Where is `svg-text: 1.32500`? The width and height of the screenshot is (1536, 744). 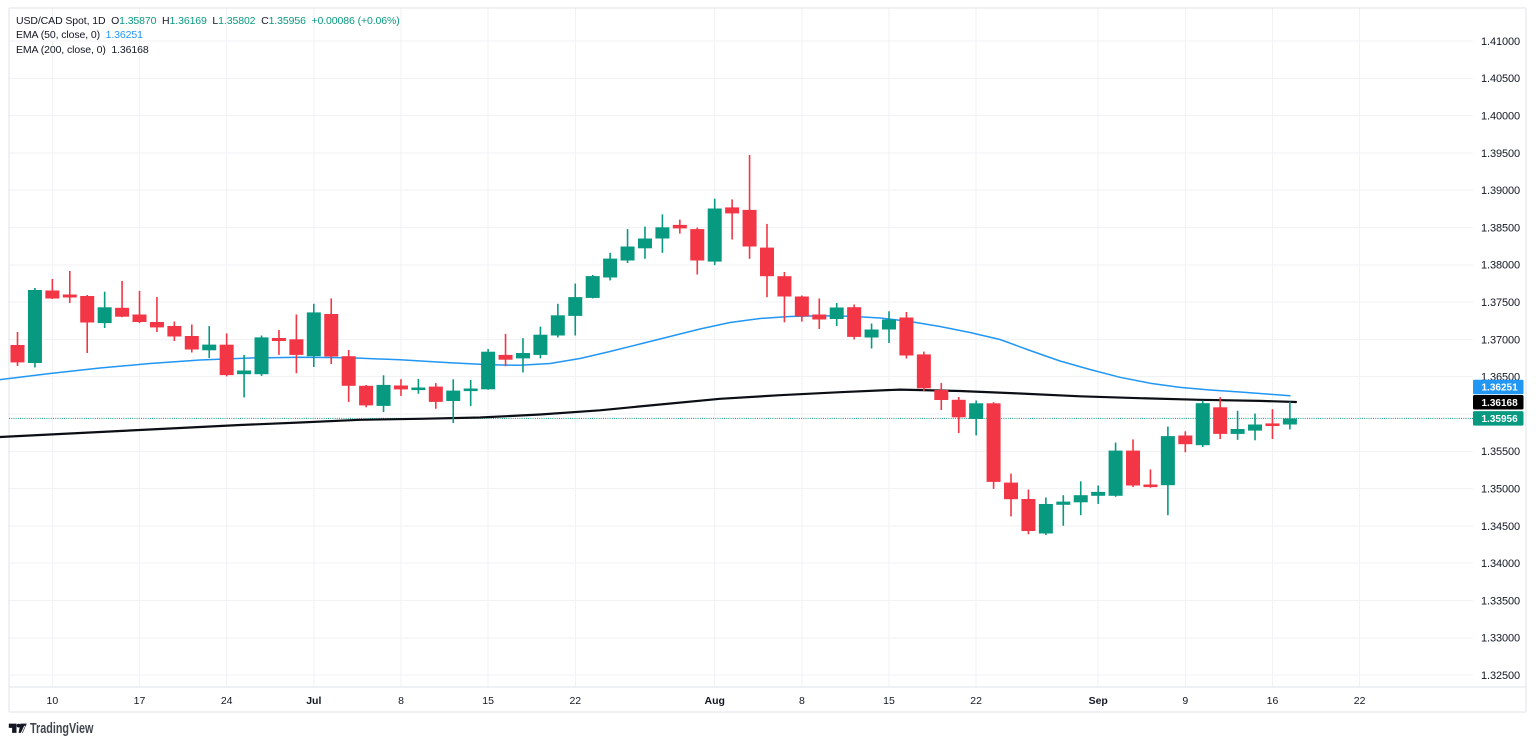 svg-text: 1.32500 is located at coordinates (1500, 676).